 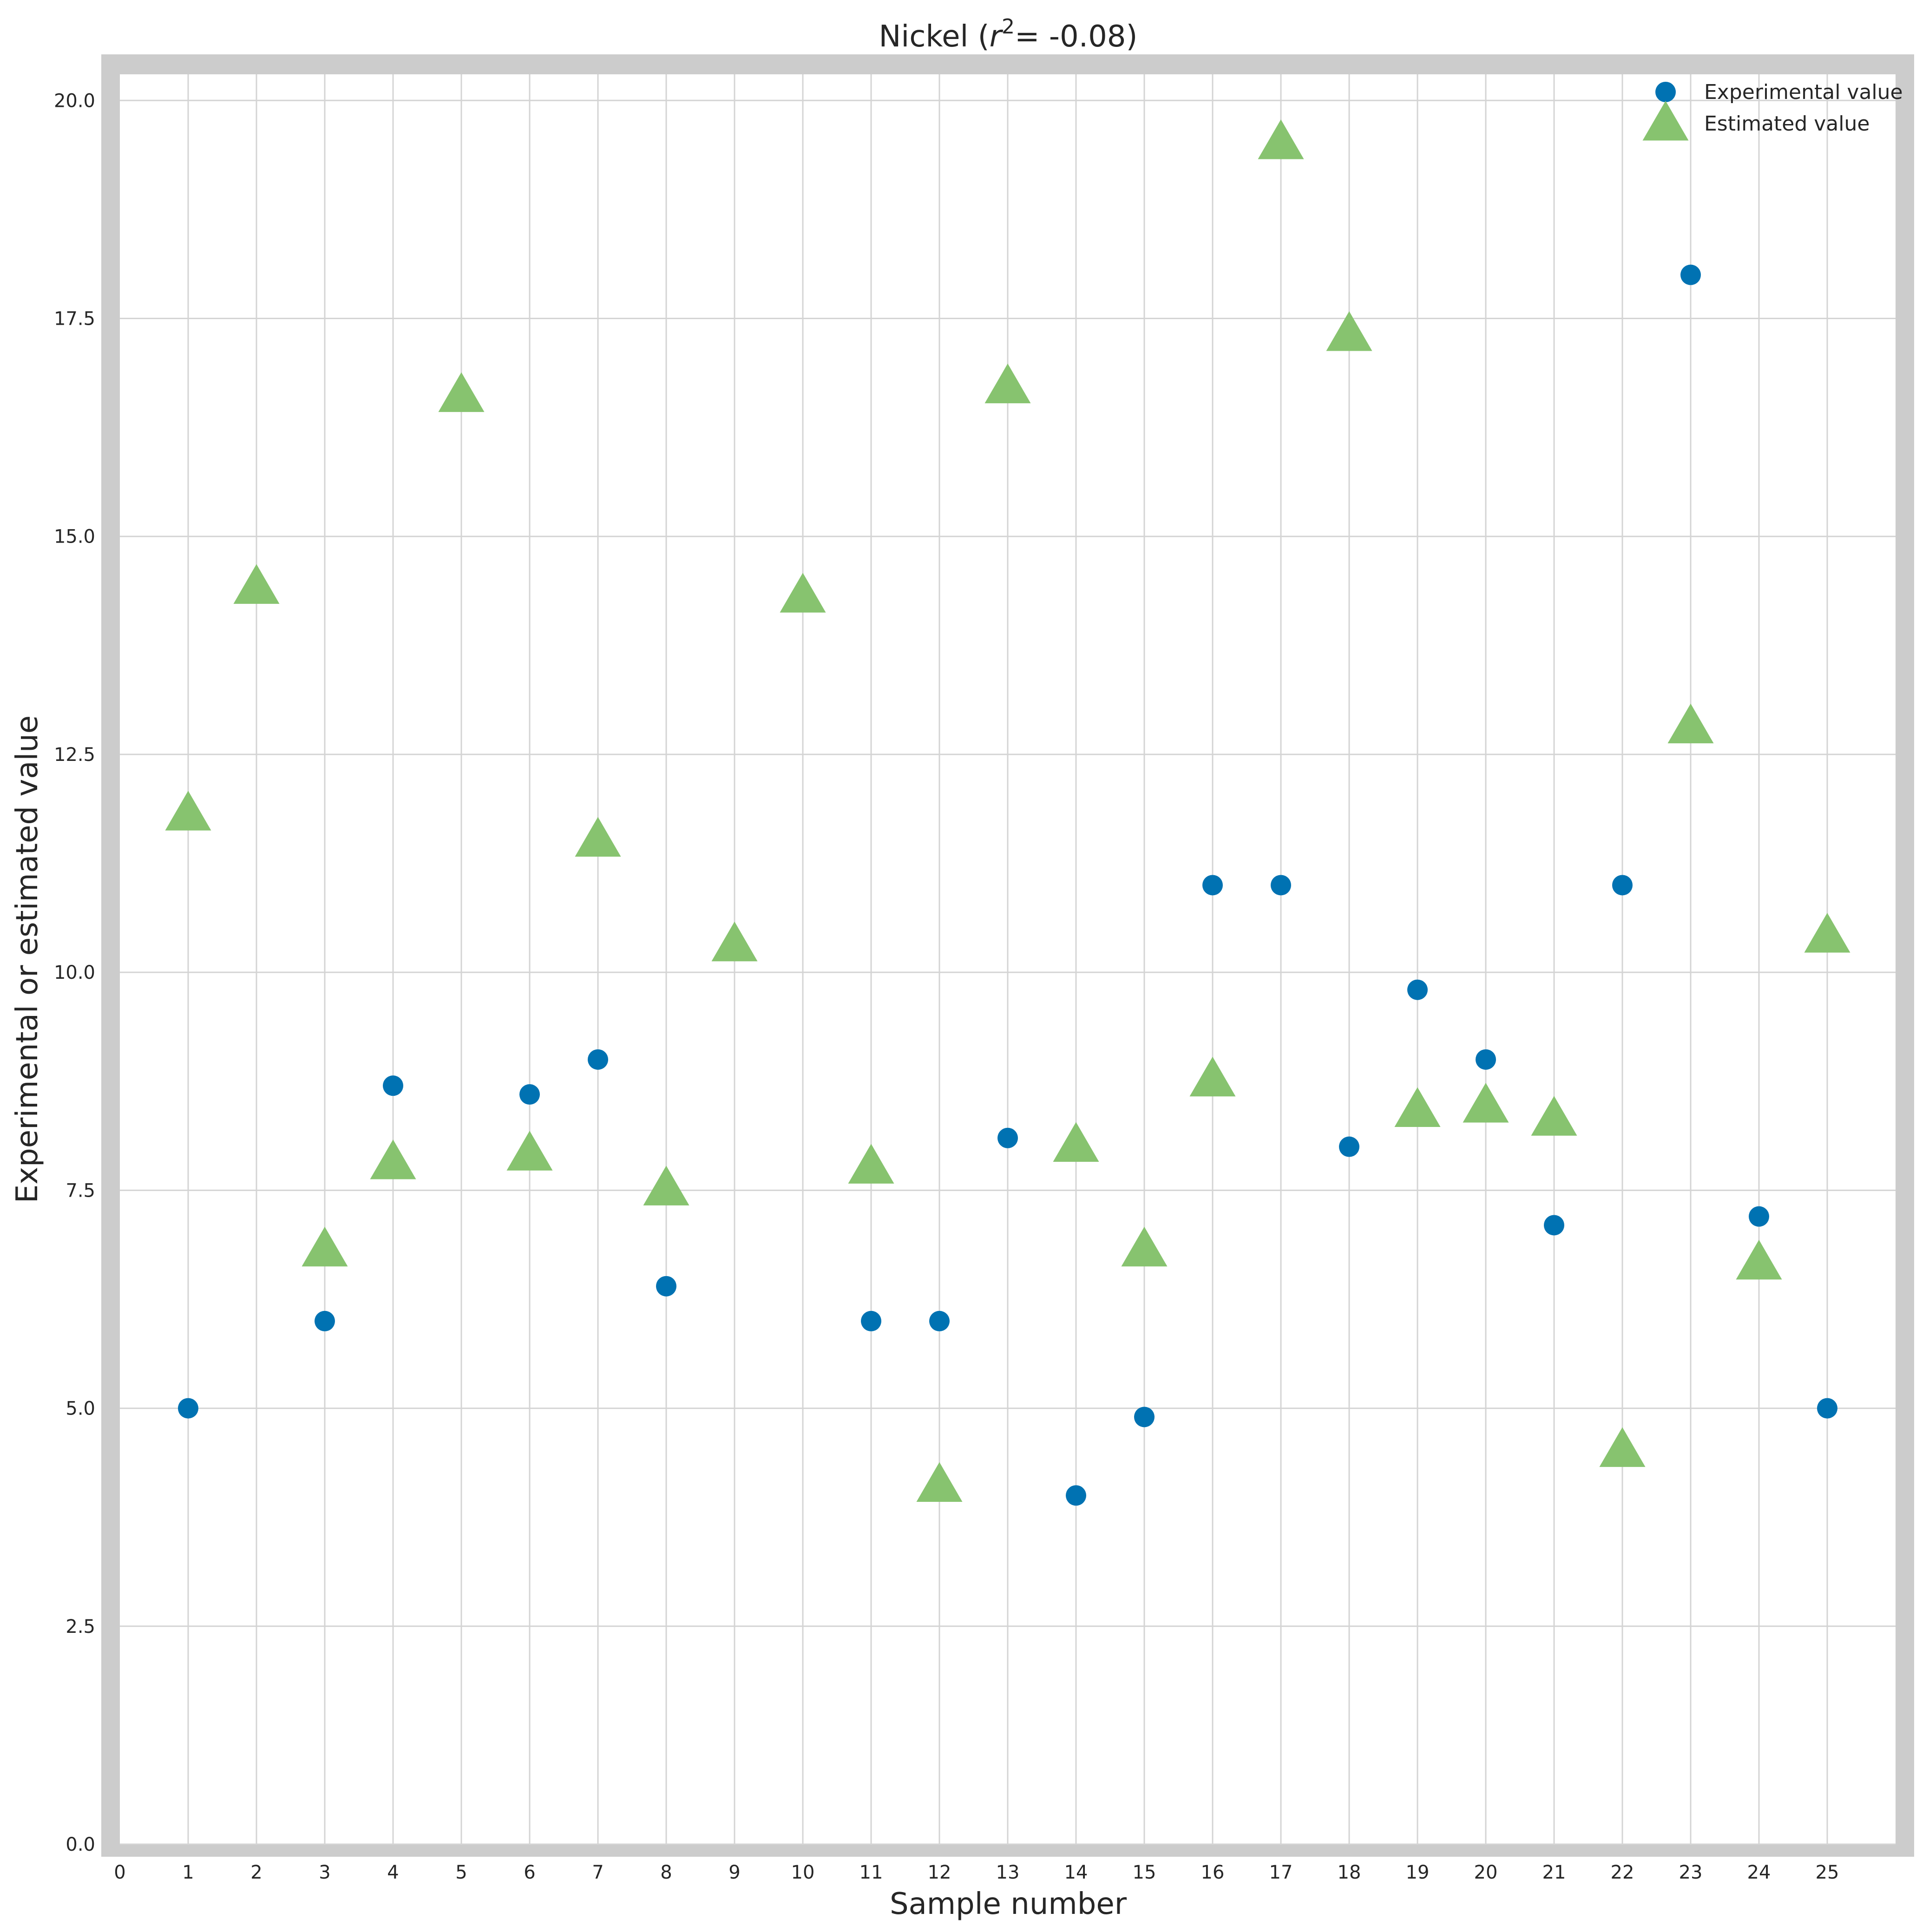 I want to click on x-tick-label: 7, so click(x=598, y=1872).